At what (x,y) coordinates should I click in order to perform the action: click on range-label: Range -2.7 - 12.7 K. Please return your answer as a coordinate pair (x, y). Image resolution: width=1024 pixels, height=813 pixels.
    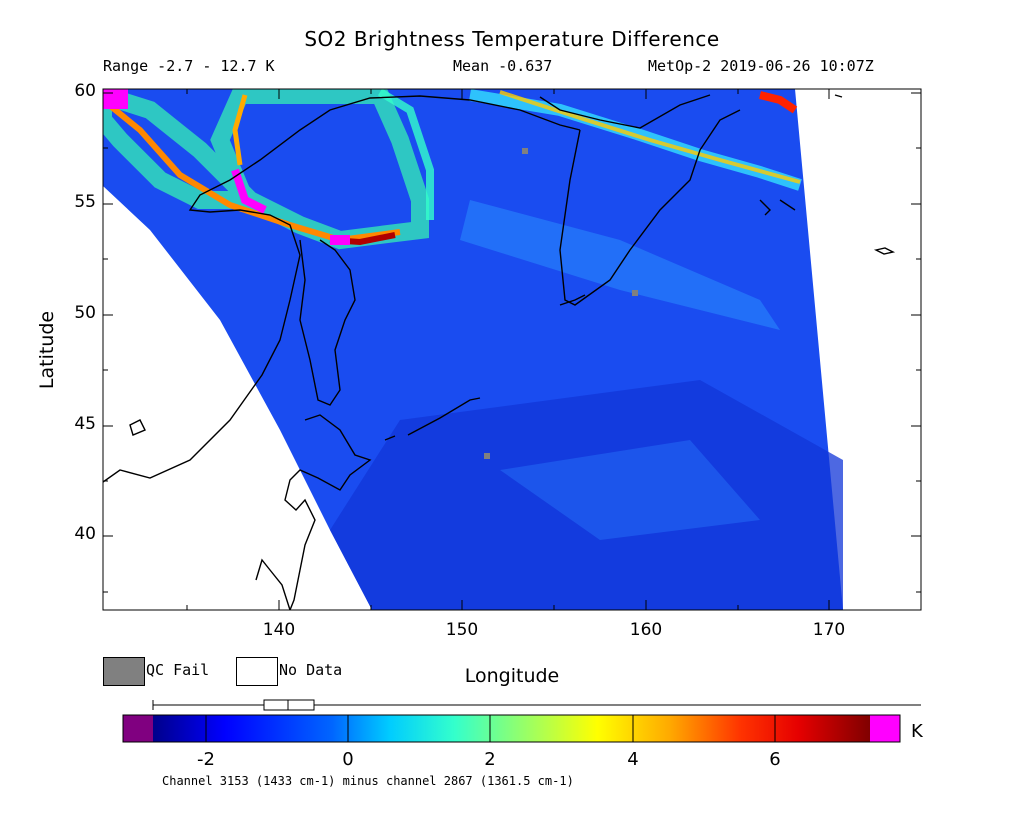
    Looking at the image, I should click on (189, 66).